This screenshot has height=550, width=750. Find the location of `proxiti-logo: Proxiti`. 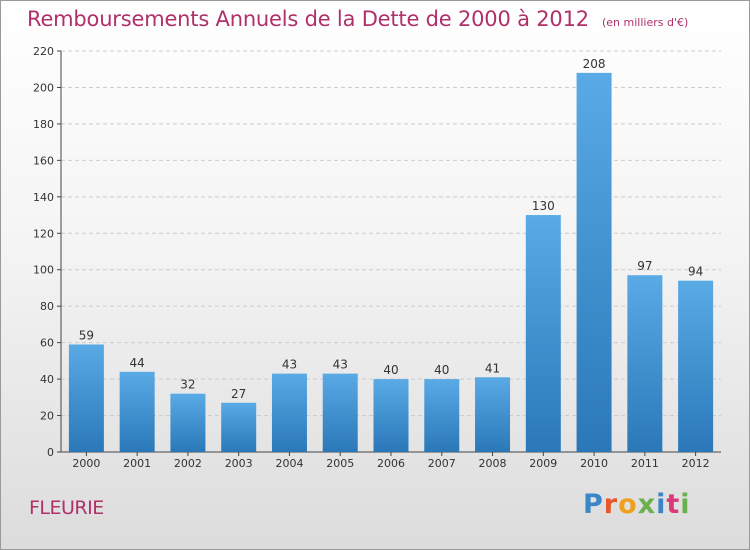

proxiti-logo: Proxiti is located at coordinates (637, 504).